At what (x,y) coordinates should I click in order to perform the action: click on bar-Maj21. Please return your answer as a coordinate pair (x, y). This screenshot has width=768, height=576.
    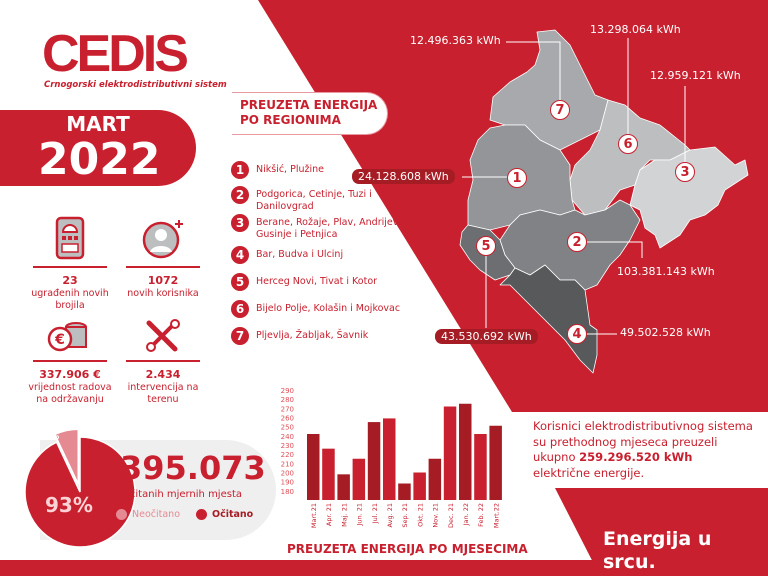
    Looking at the image, I should click on (343, 487).